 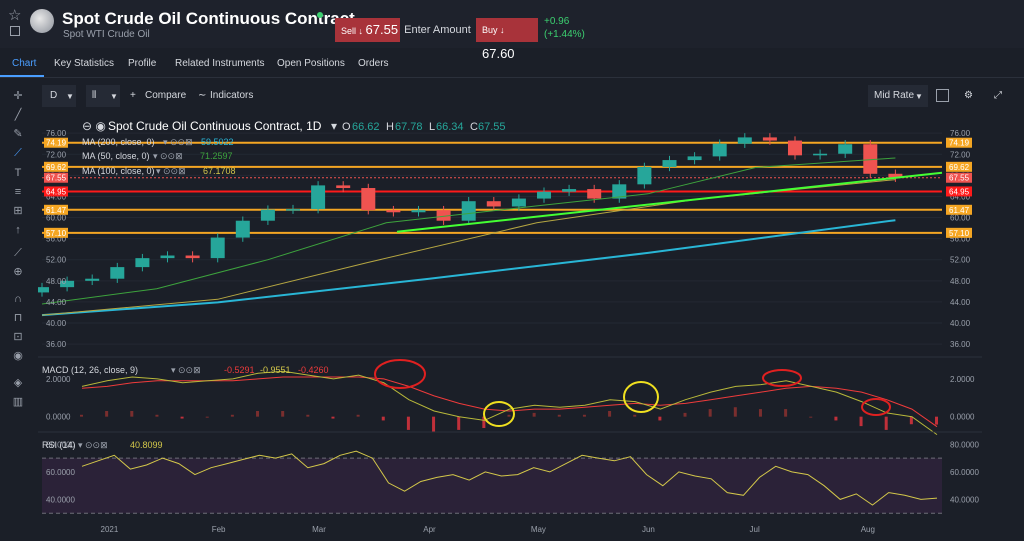 I want to click on x-tick-label: Mar, so click(x=319, y=529).